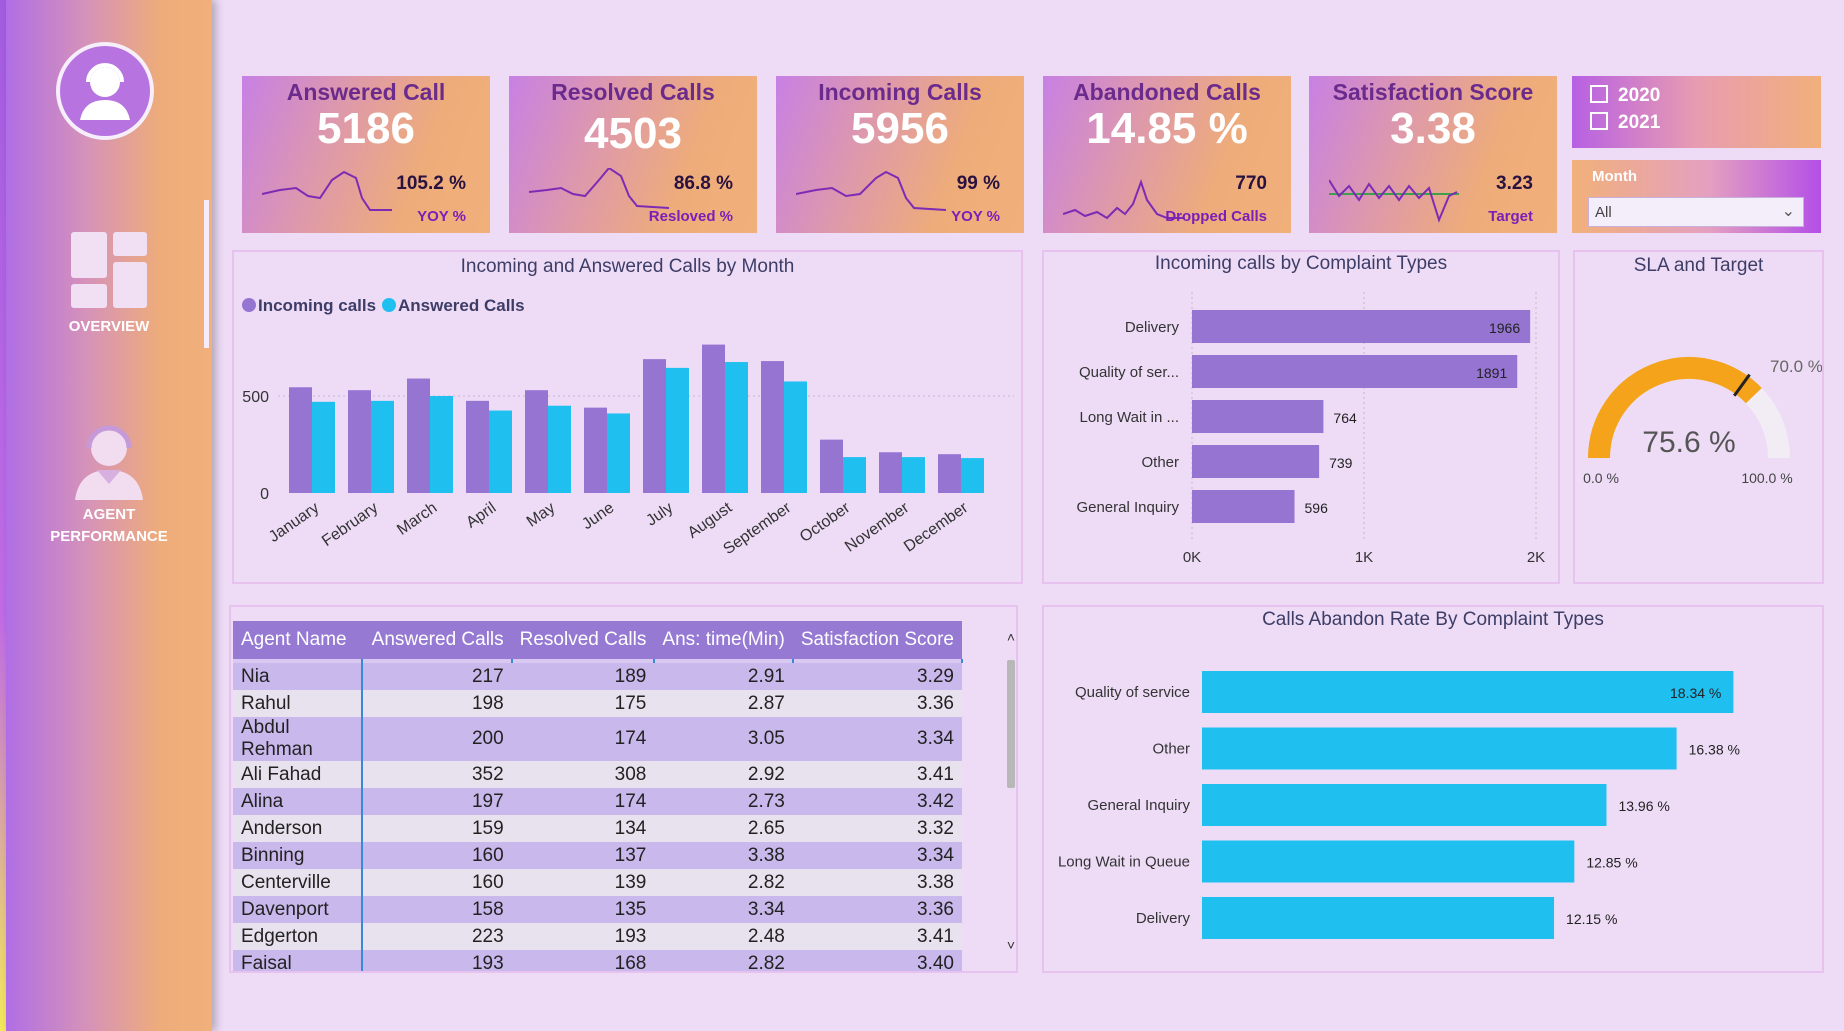 The width and height of the screenshot is (1844, 1031). I want to click on year-option-2020: 2020, so click(1625, 96).